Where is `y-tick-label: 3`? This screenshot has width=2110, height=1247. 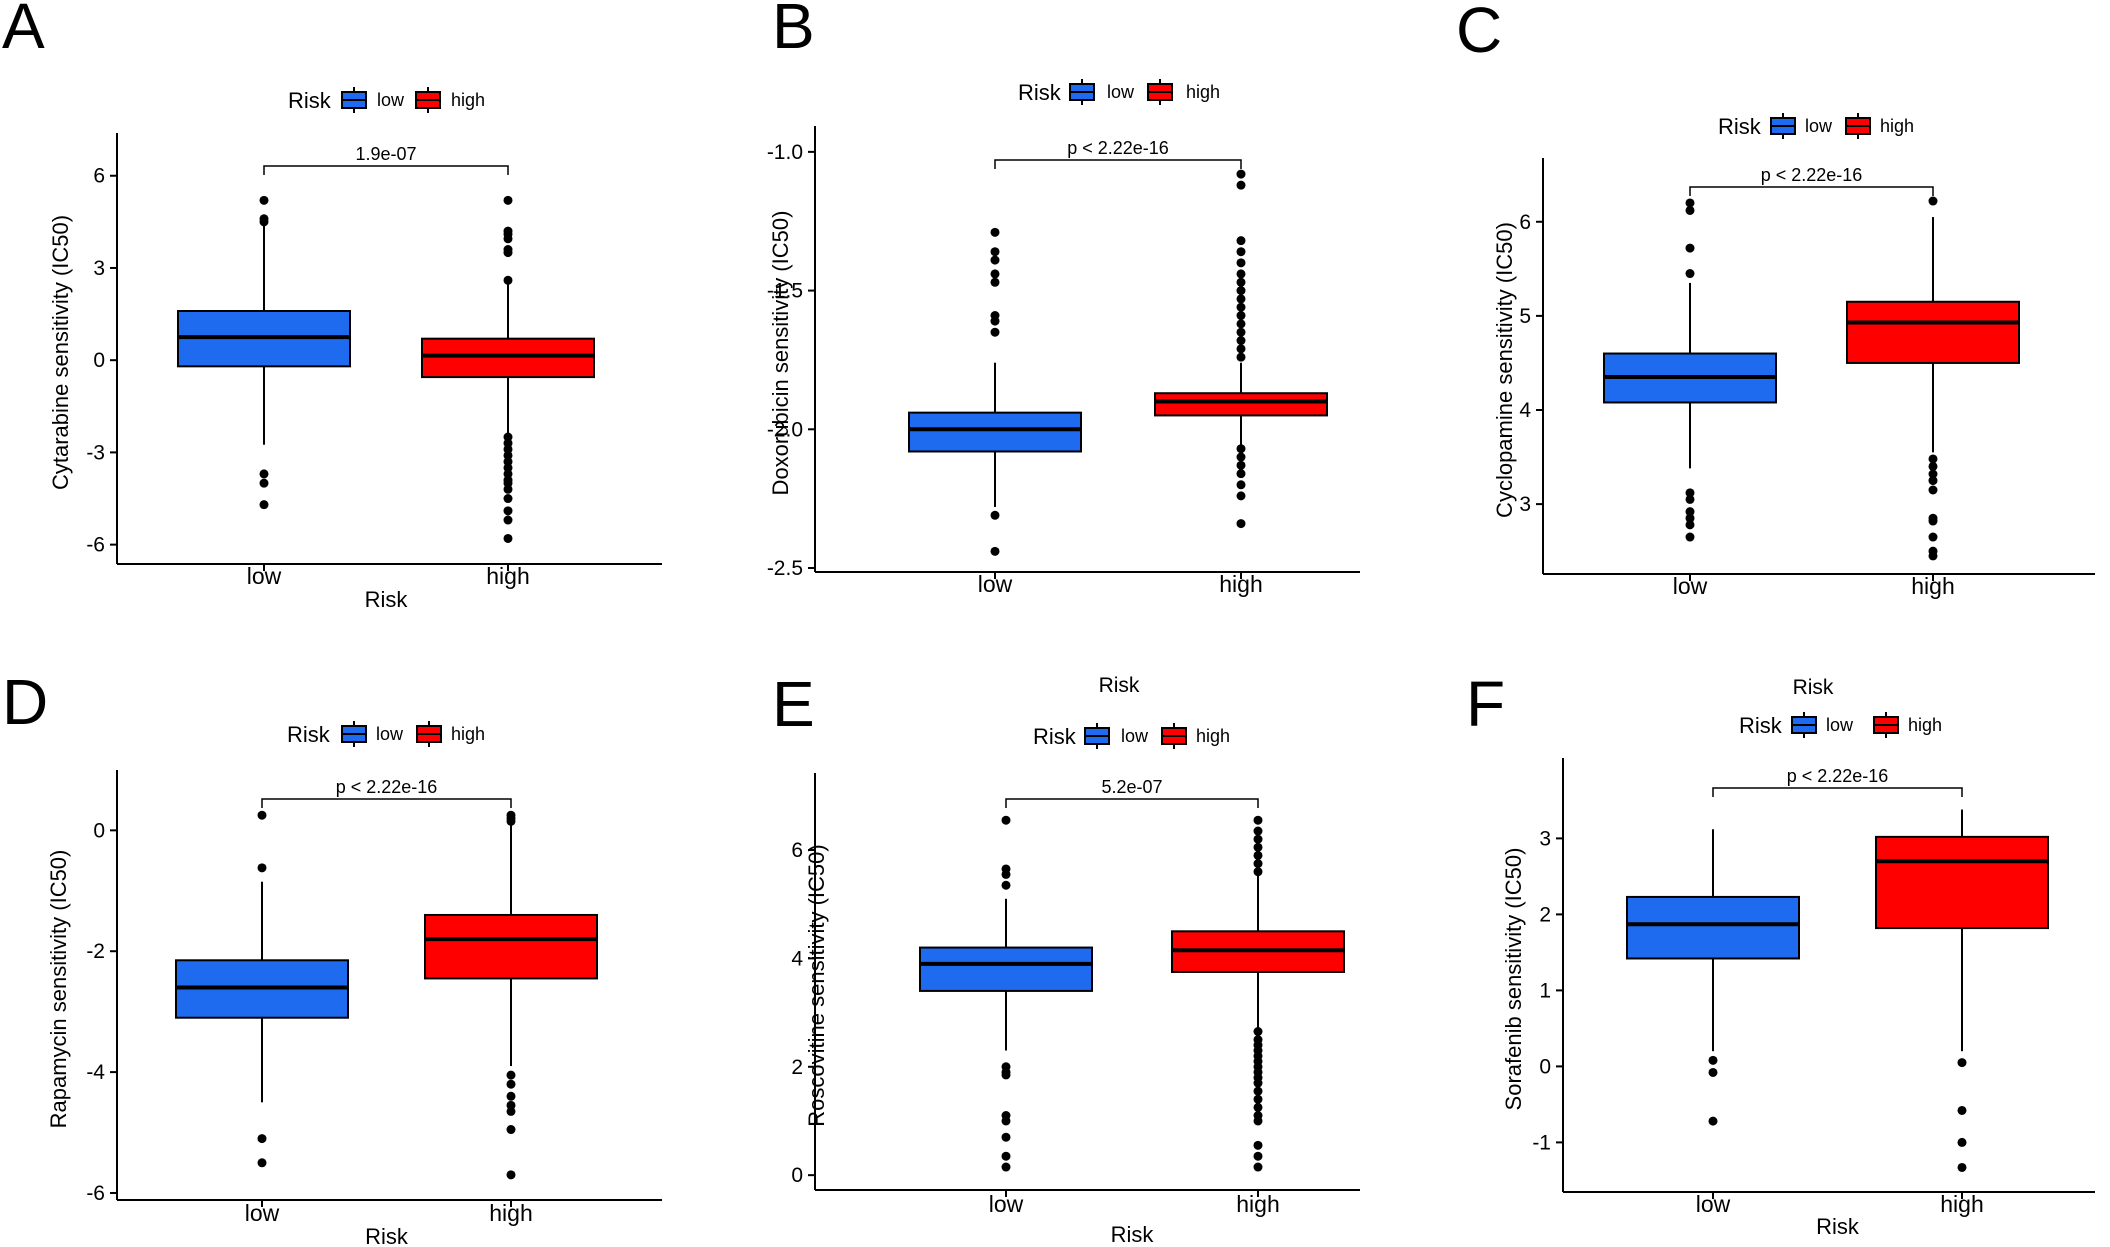
y-tick-label: 3 is located at coordinates (99, 268).